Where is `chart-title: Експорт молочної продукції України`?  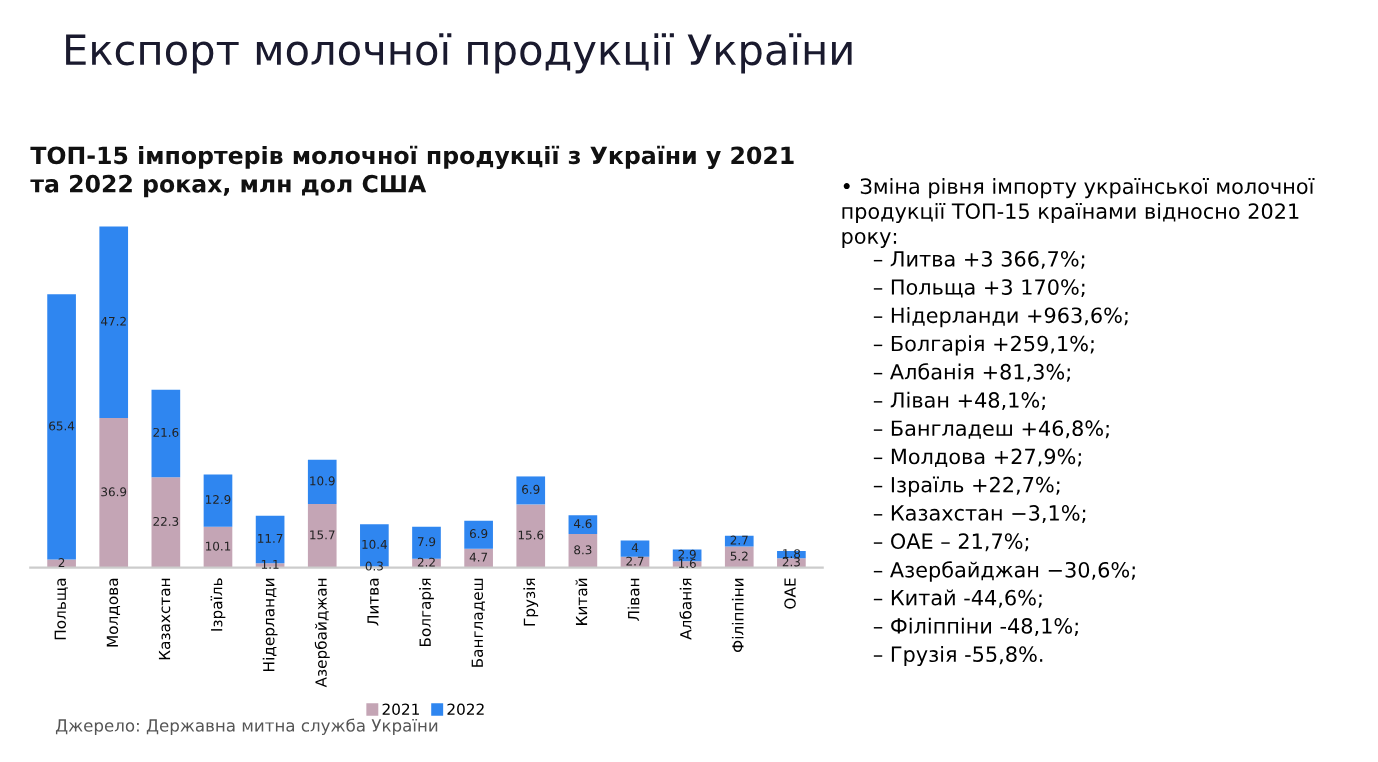
chart-title: Експорт молочної продукції України is located at coordinates (459, 53).